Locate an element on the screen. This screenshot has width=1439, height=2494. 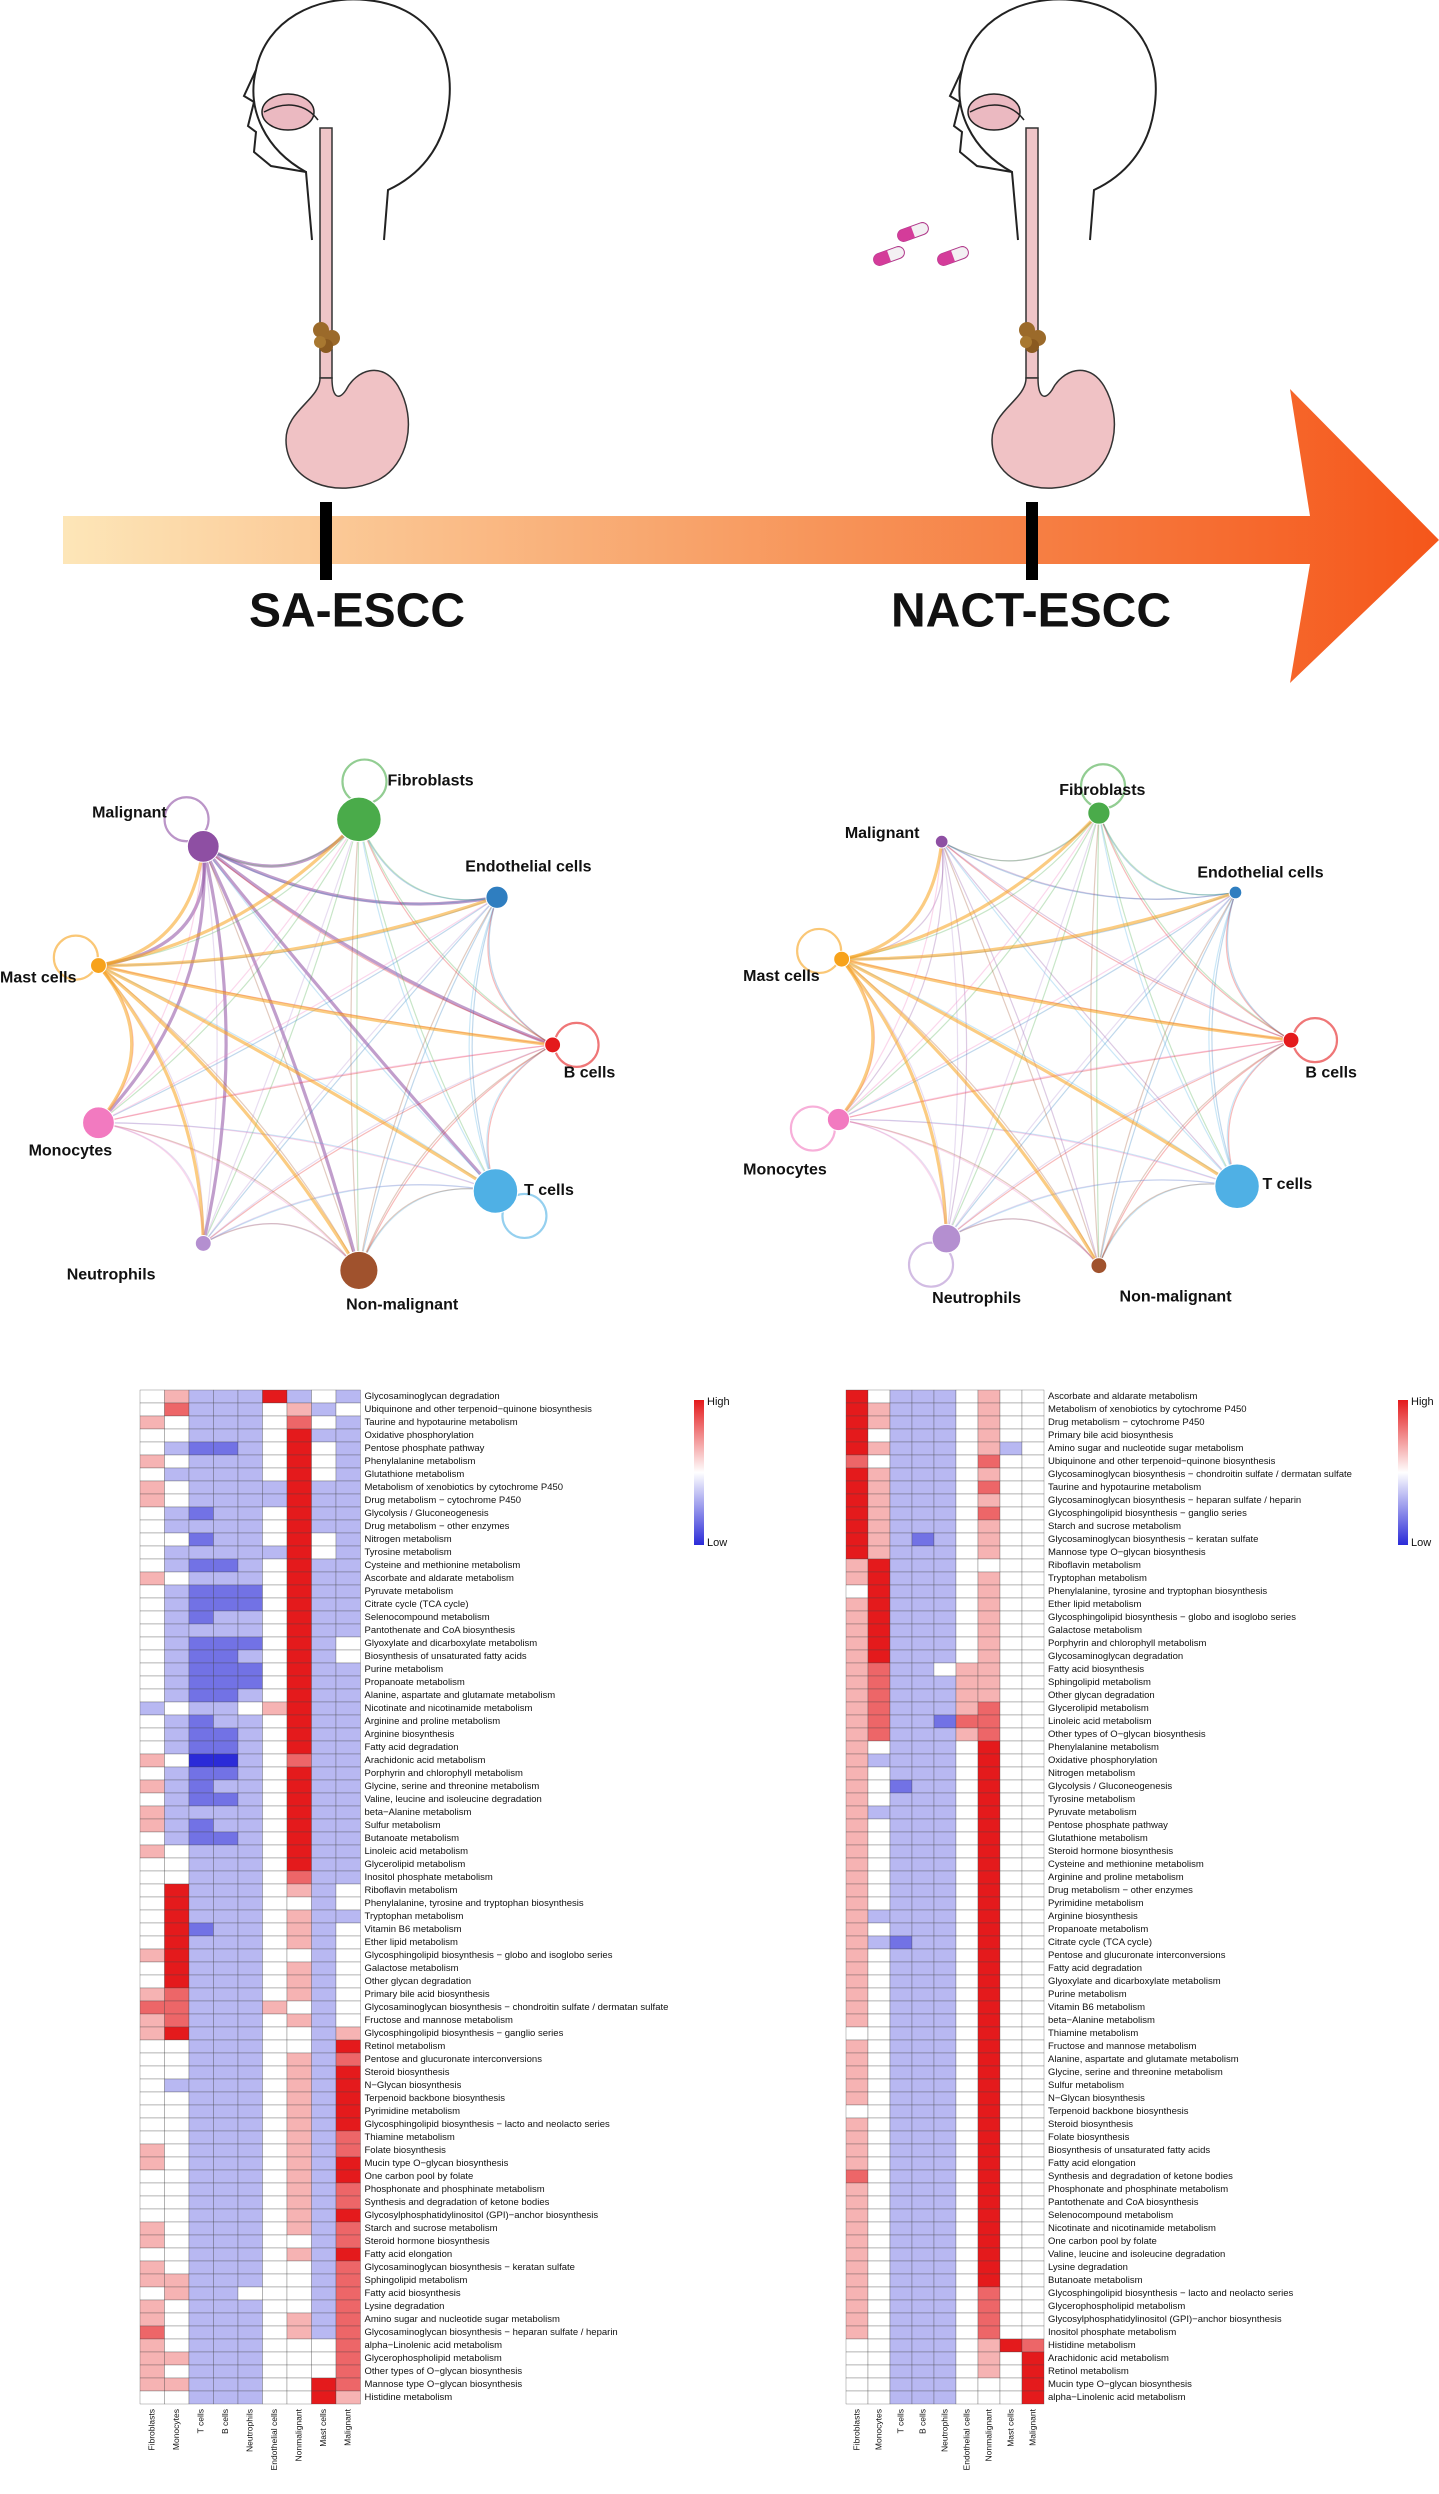
row-label: Nicotinate and nicotinamide metabolism is located at coordinates (449, 1708).